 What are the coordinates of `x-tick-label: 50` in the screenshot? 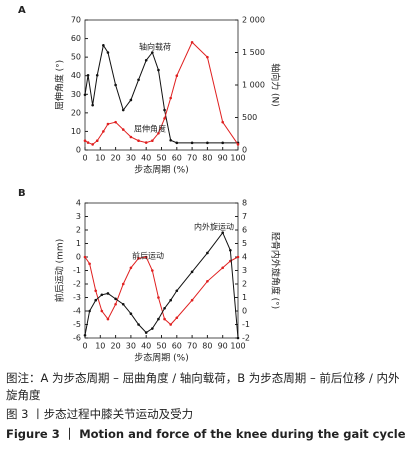 It's located at (161, 158).